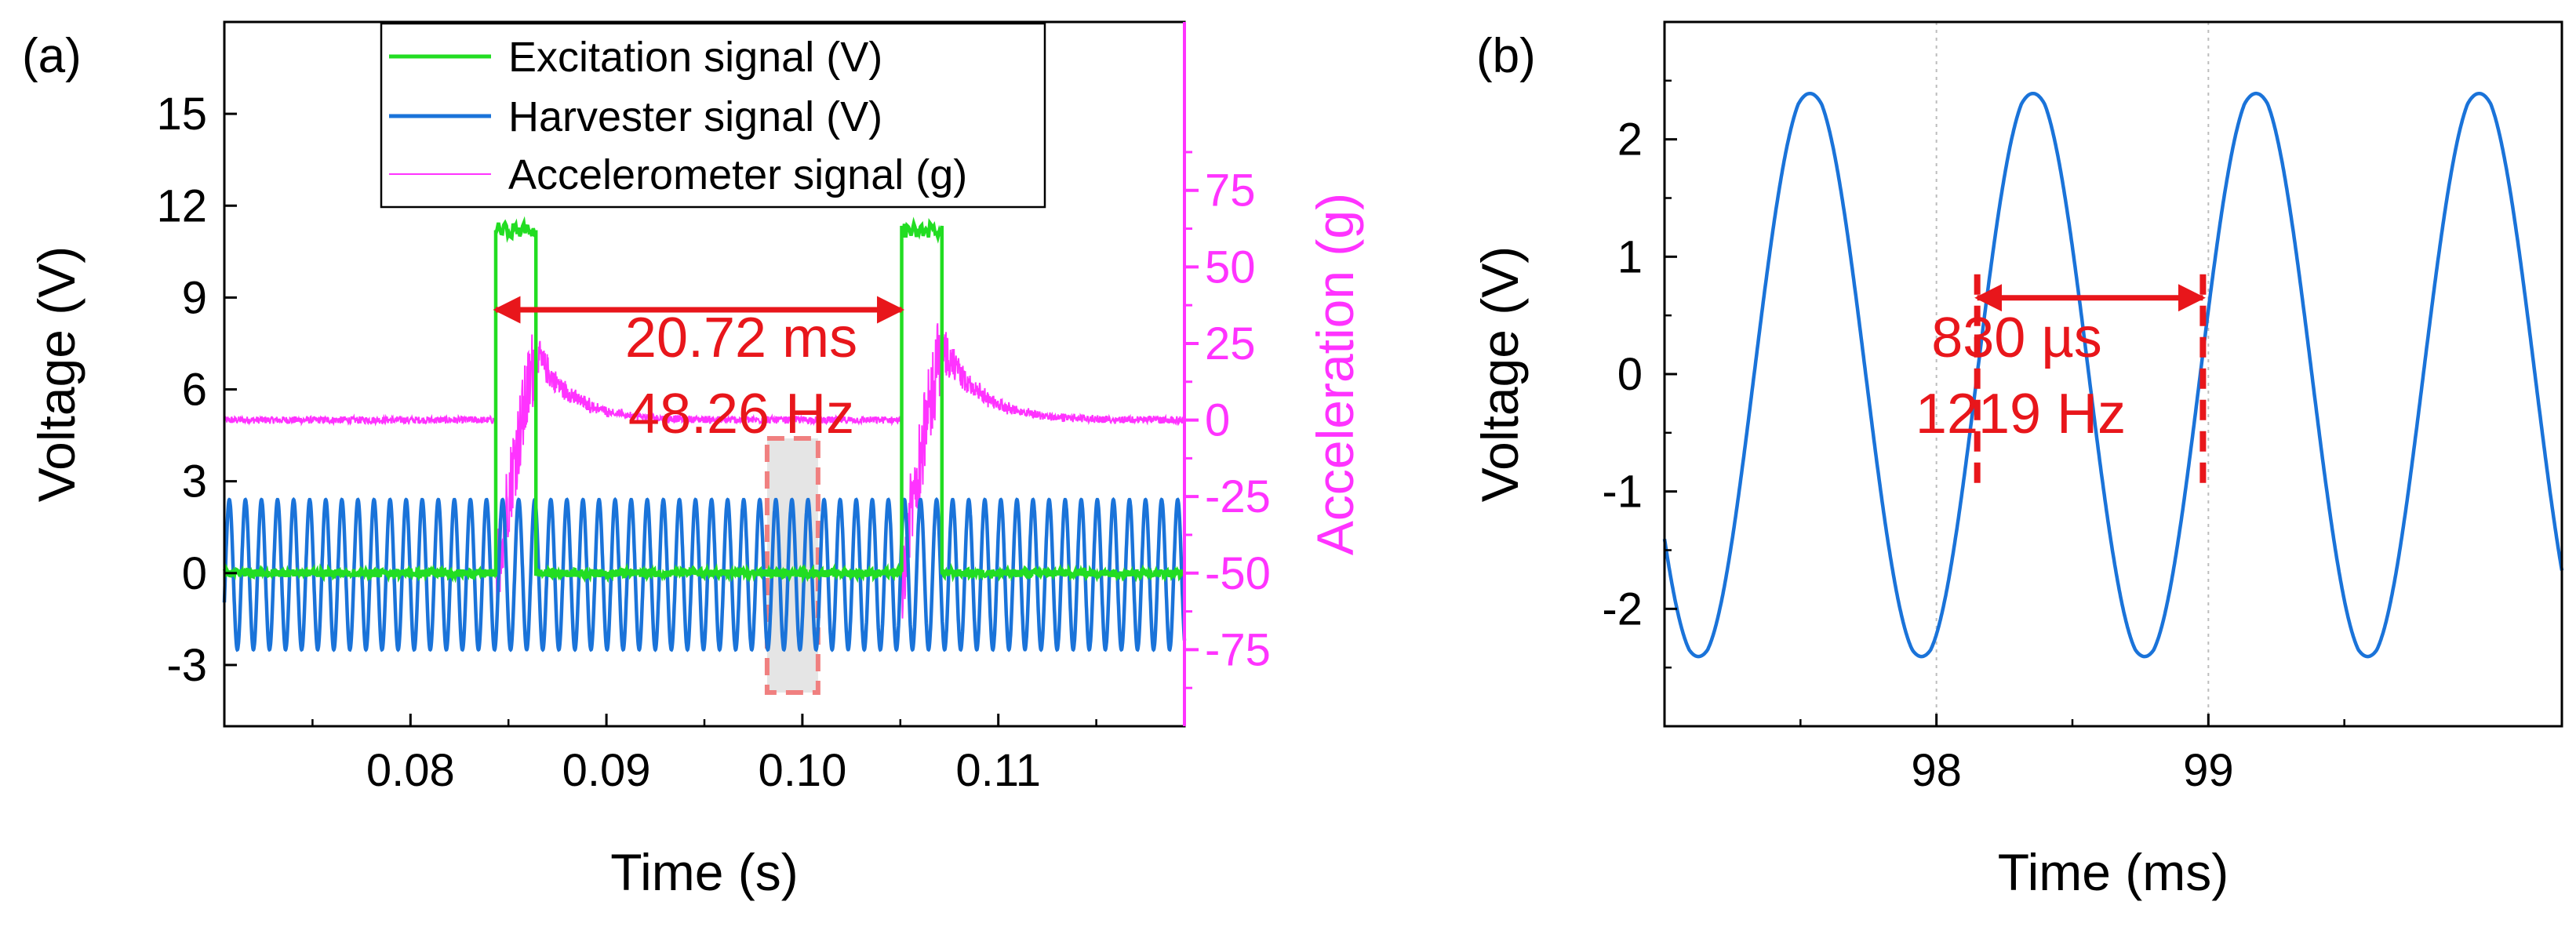 The height and width of the screenshot is (927, 2576). What do you see at coordinates (606, 770) in the screenshot?
I see `x-tick-label: 0.09` at bounding box center [606, 770].